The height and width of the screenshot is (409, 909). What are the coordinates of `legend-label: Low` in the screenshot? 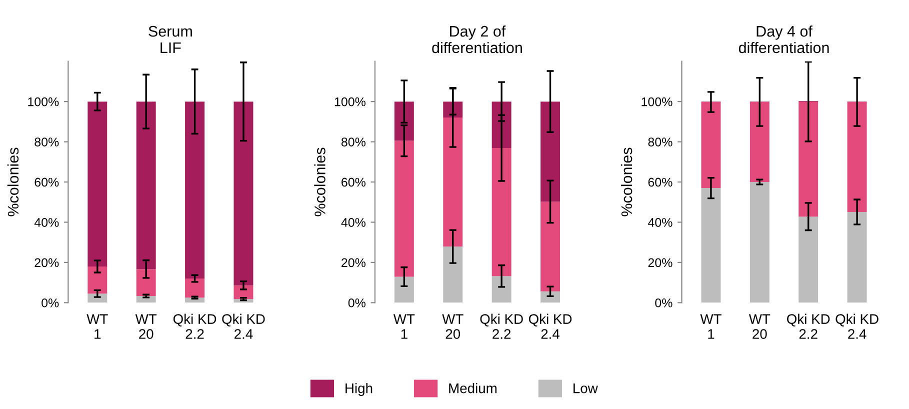 It's located at (586, 389).